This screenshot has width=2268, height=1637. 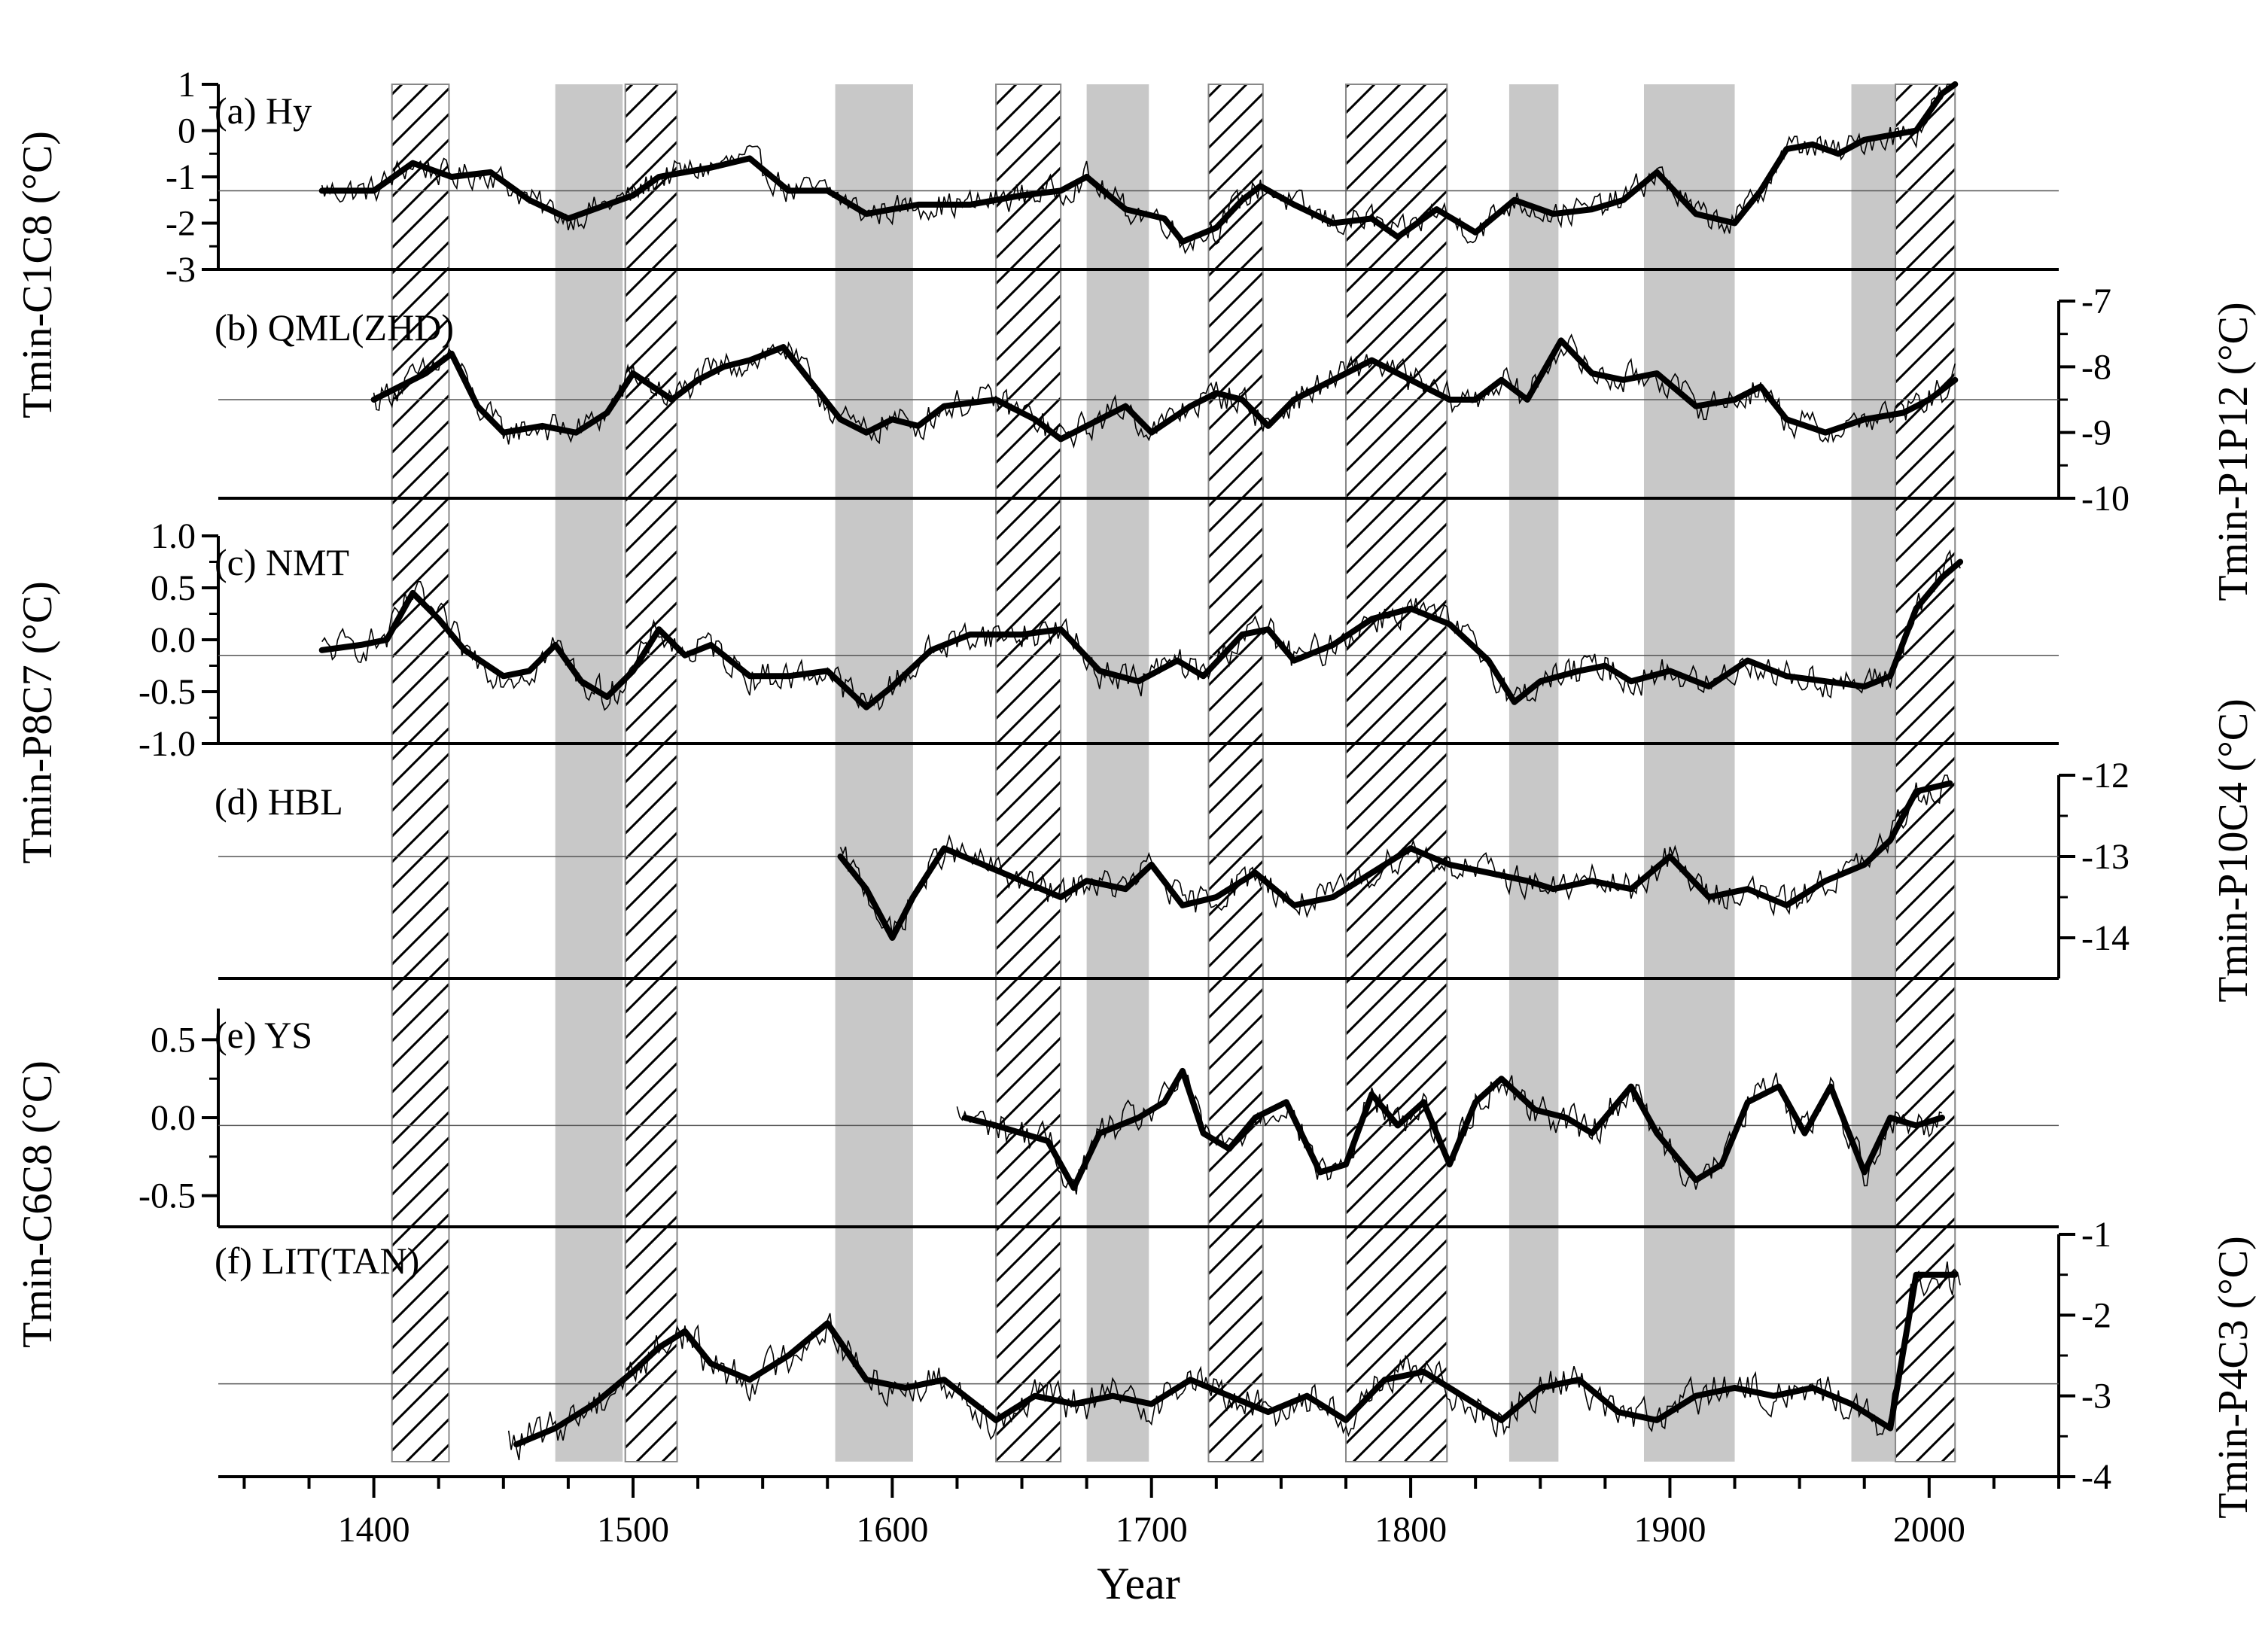 I want to click on x-axis-title: Year, so click(x=1138, y=1583).